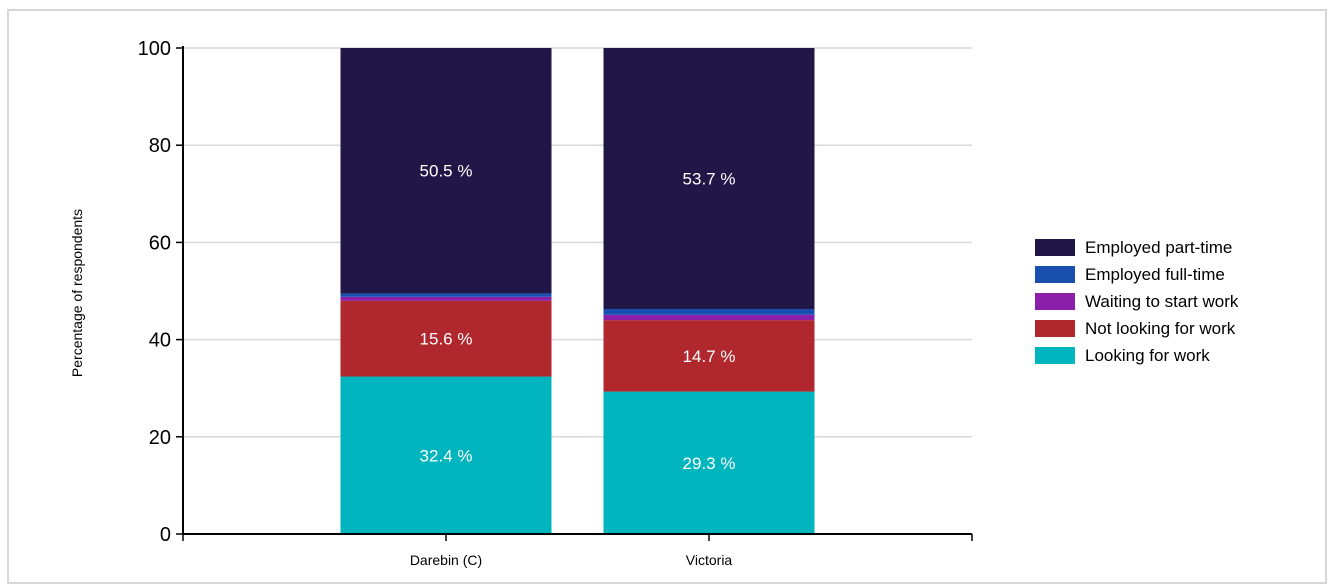 This screenshot has width=1338, height=586. I want to click on data-label: 29.3 %, so click(709, 463).